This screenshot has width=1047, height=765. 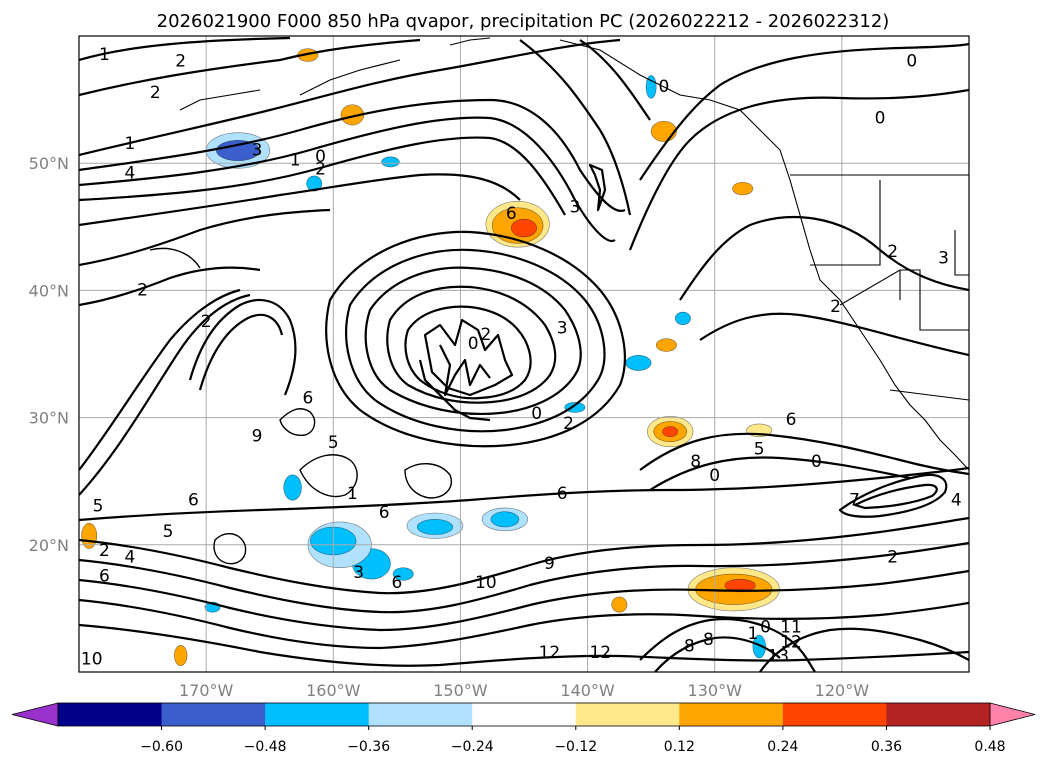 I want to click on contour-label: 11, so click(x=791, y=627).